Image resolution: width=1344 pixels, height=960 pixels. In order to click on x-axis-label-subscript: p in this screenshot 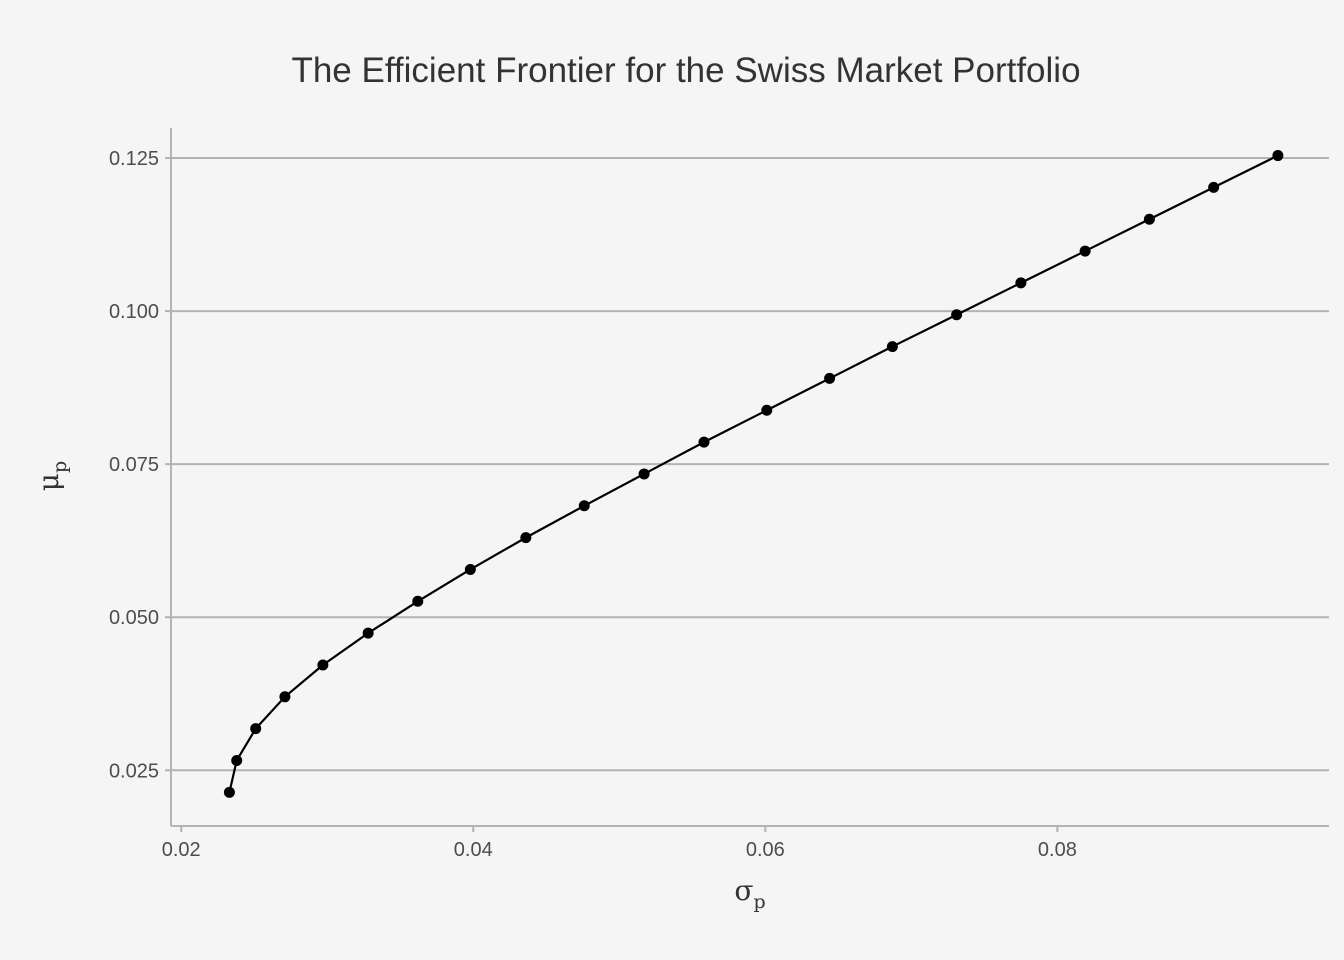, I will do `click(759, 902)`.